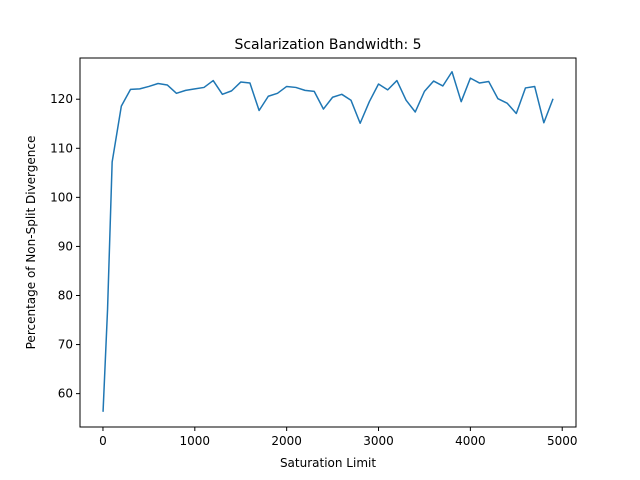  What do you see at coordinates (61, 148) in the screenshot?
I see `y-tick-label: 110` at bounding box center [61, 148].